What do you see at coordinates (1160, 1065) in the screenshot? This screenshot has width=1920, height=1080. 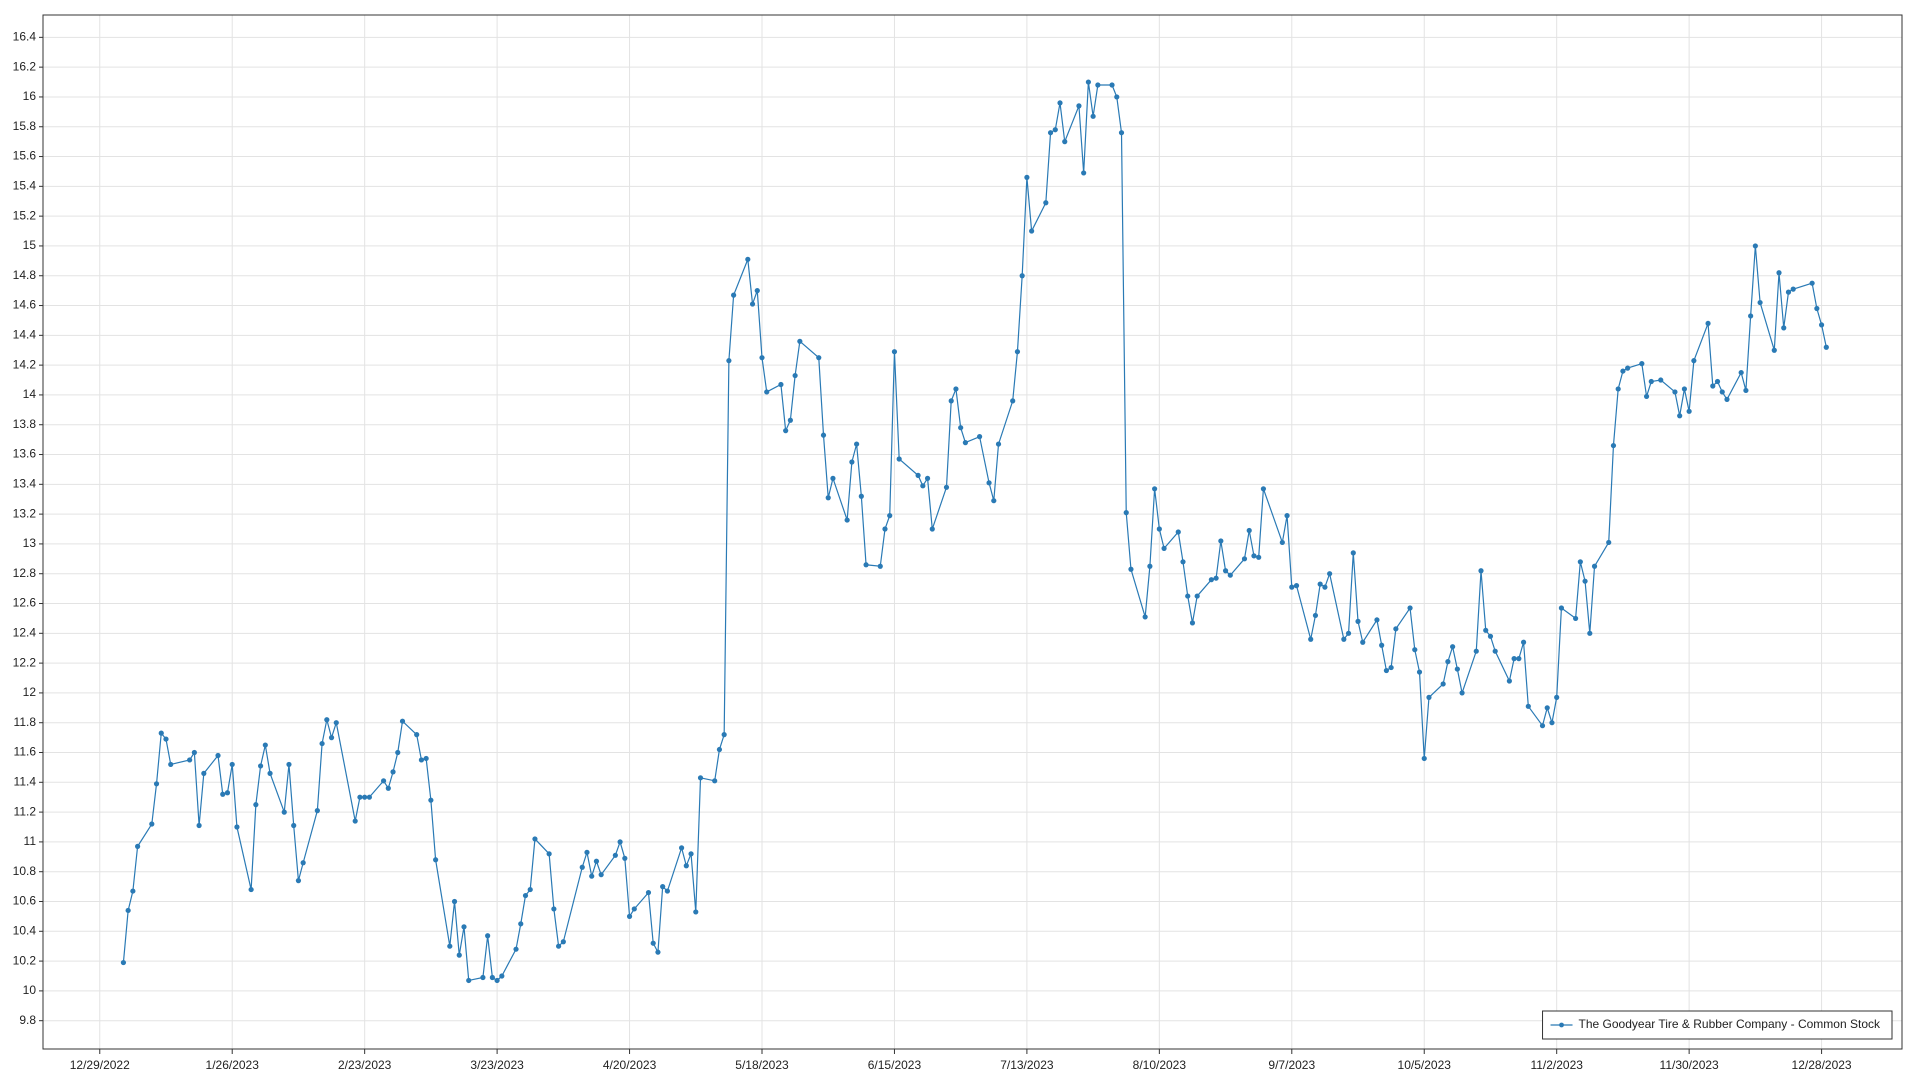 I see `x-tick-label: 8/10/2023` at bounding box center [1160, 1065].